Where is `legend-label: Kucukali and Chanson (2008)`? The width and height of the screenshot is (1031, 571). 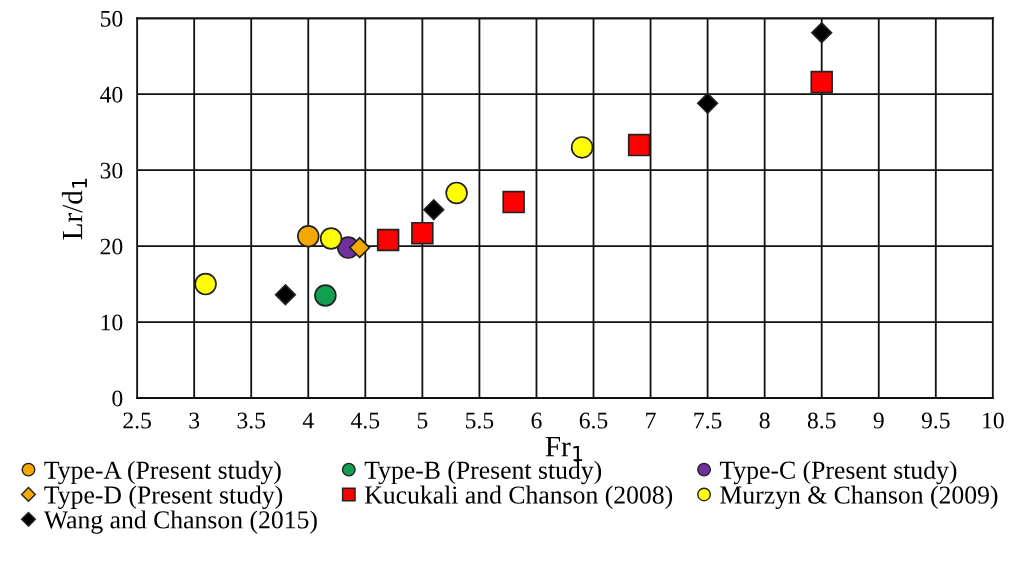 legend-label: Kucukali and Chanson (2008) is located at coordinates (518, 497).